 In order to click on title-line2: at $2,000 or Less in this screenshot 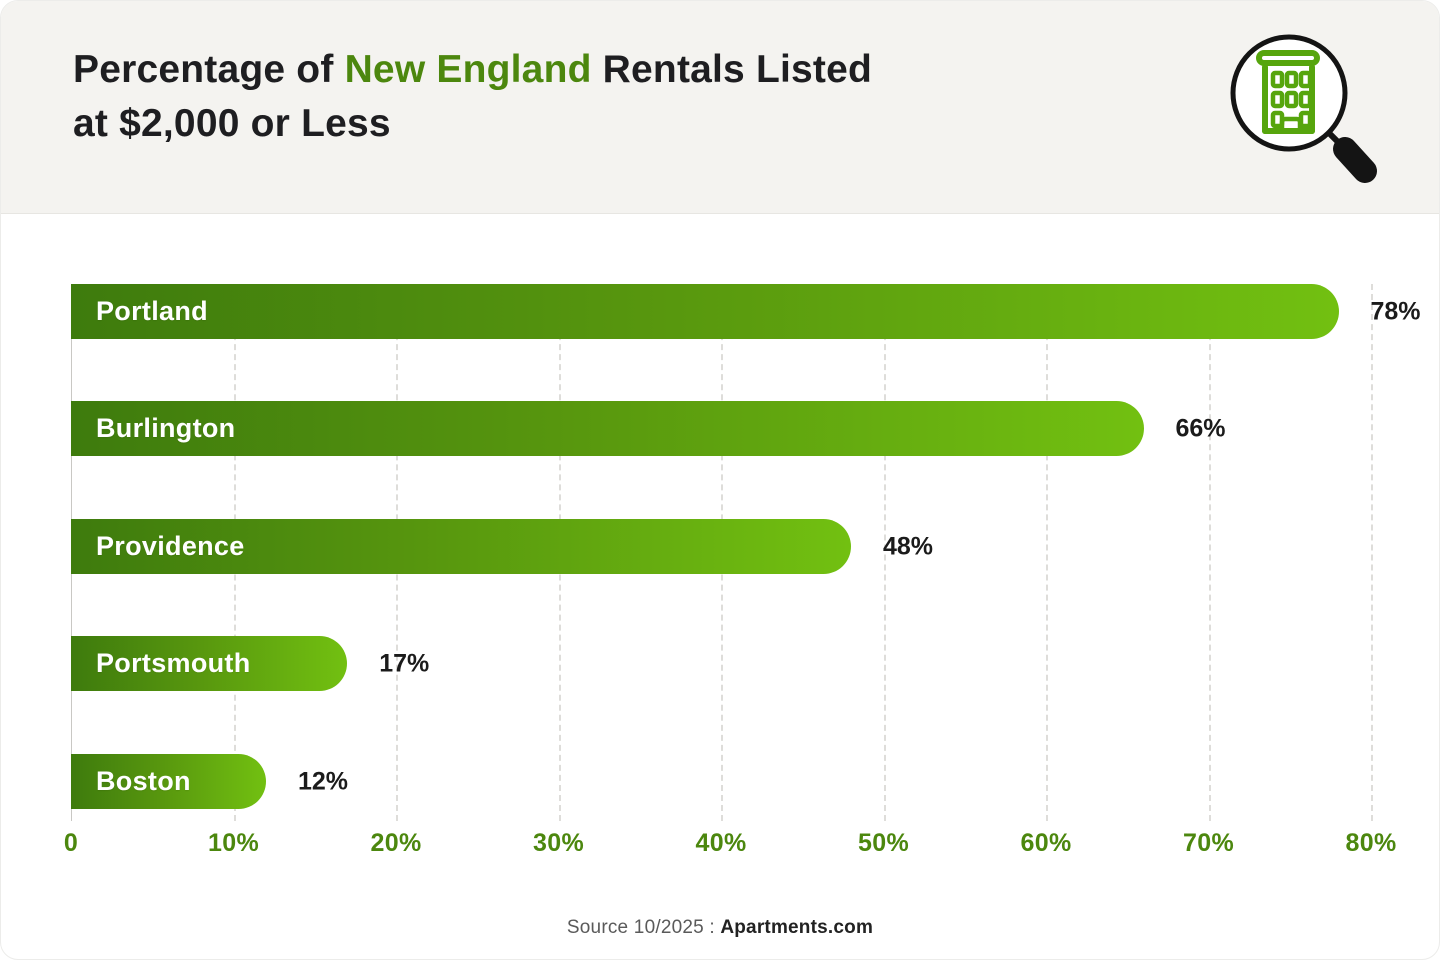, I will do `click(232, 123)`.